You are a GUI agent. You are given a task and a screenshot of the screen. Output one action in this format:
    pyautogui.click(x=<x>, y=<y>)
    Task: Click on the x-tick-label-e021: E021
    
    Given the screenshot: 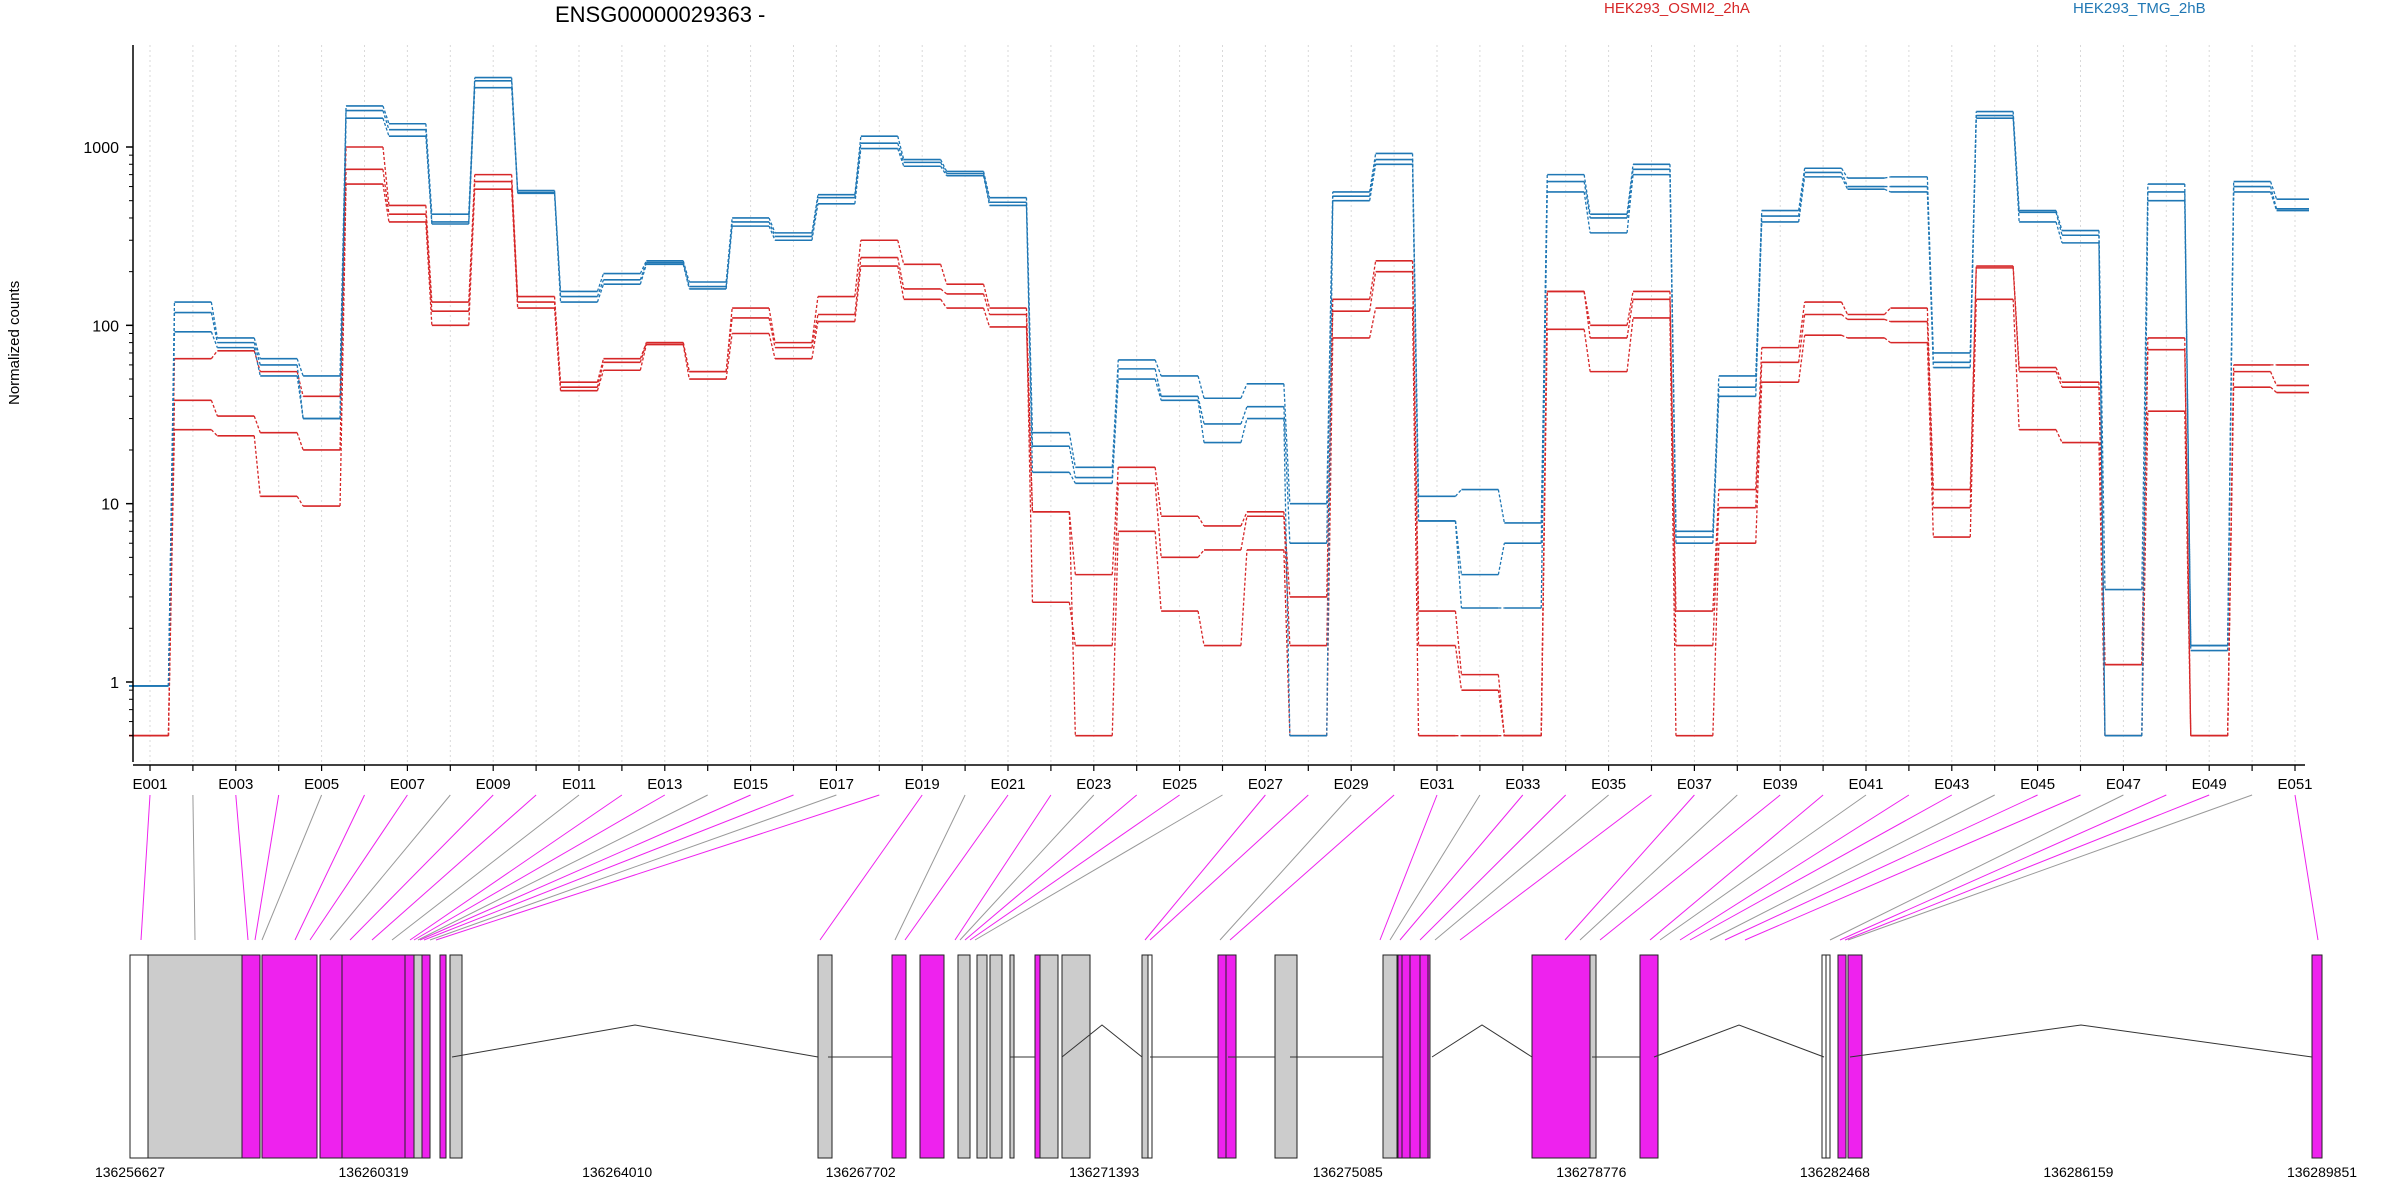 What is the action you would take?
    pyautogui.click(x=1007, y=784)
    